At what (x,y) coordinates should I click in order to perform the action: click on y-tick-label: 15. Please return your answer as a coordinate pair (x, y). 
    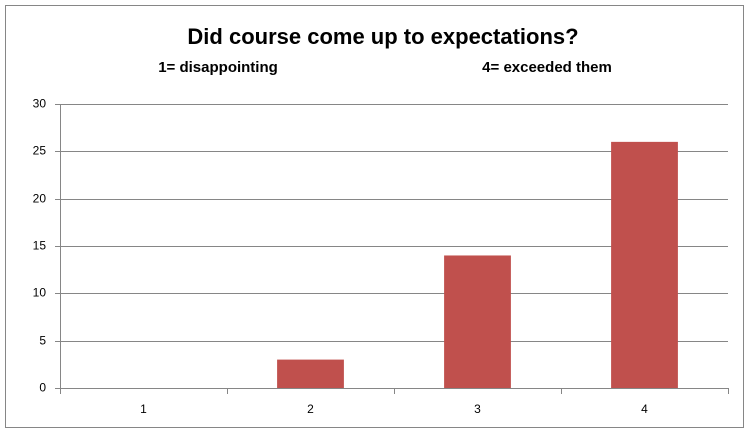
    Looking at the image, I should click on (40, 246).